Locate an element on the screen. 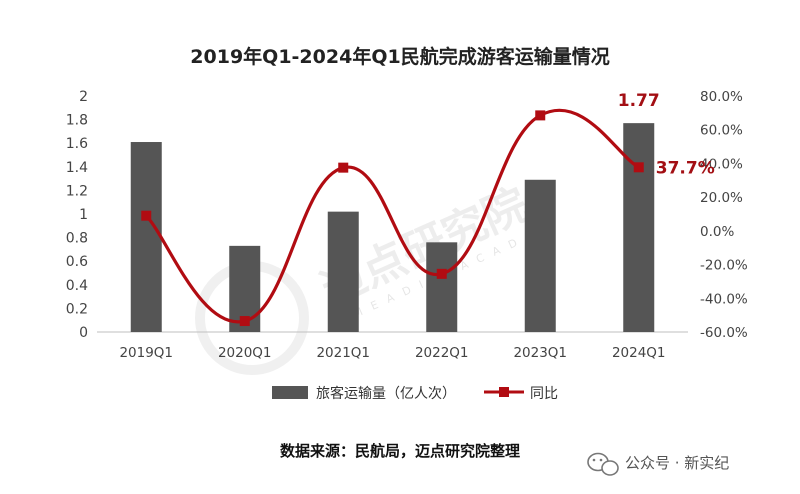  right-tick-label: 20.0% is located at coordinates (721, 198).